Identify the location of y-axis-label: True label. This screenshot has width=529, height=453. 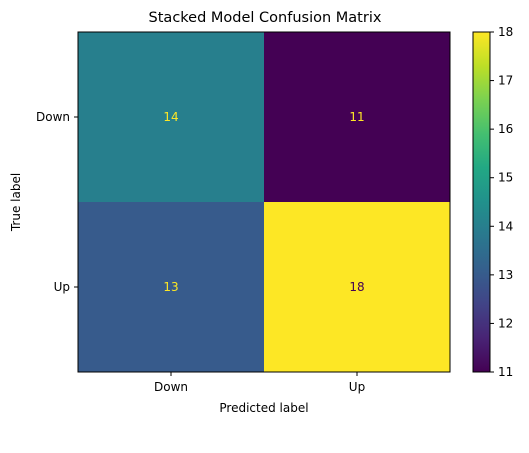
(16, 202).